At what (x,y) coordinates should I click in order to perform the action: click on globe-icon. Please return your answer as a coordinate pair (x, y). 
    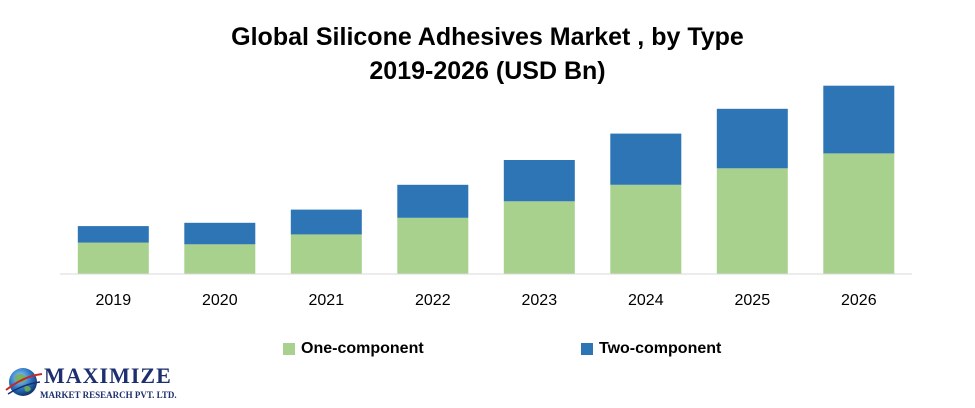
    Looking at the image, I should click on (24, 382).